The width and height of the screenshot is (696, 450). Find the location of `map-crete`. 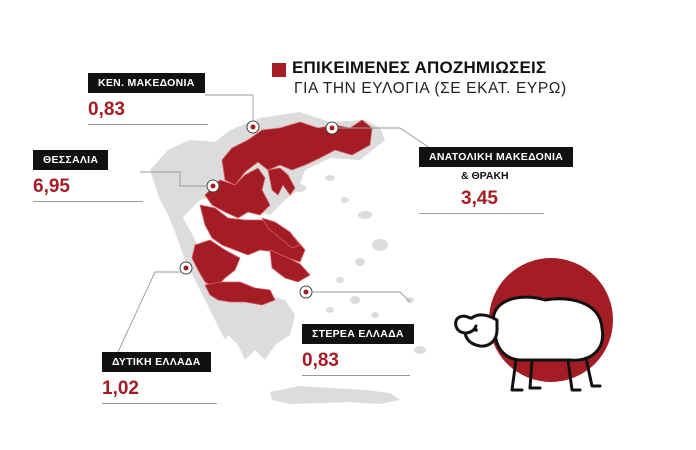

map-crete is located at coordinates (335, 395).